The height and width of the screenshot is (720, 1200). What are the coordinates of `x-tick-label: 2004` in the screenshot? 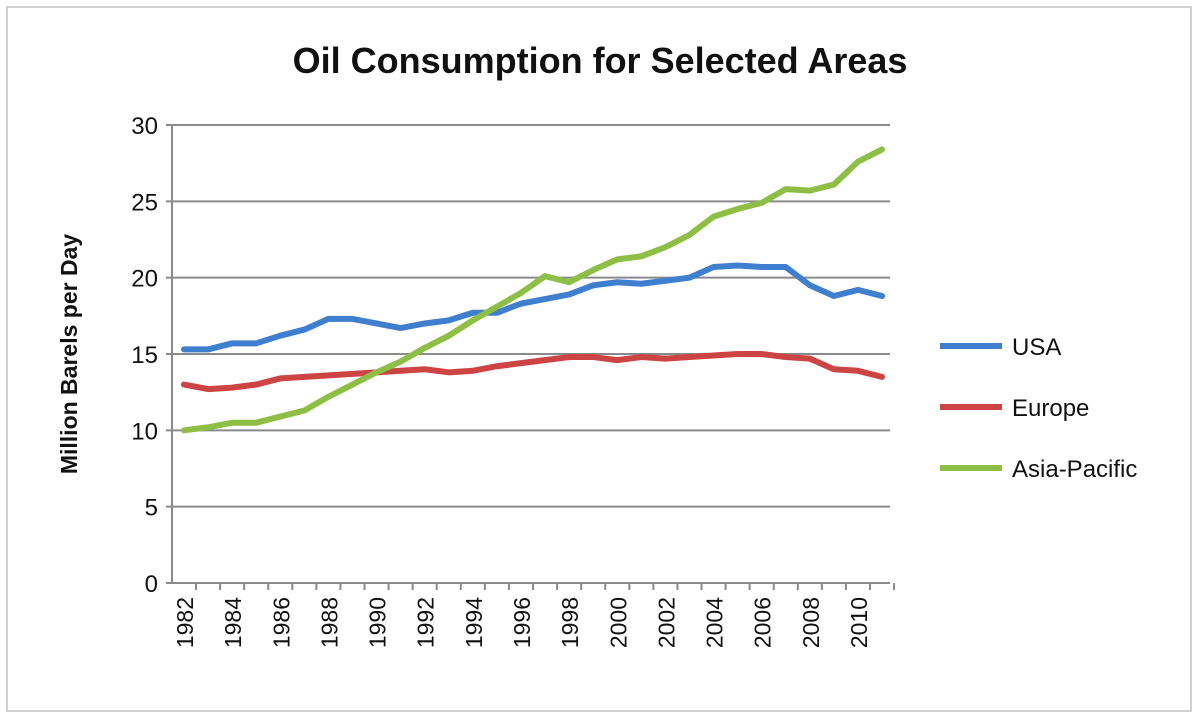 It's located at (715, 622).